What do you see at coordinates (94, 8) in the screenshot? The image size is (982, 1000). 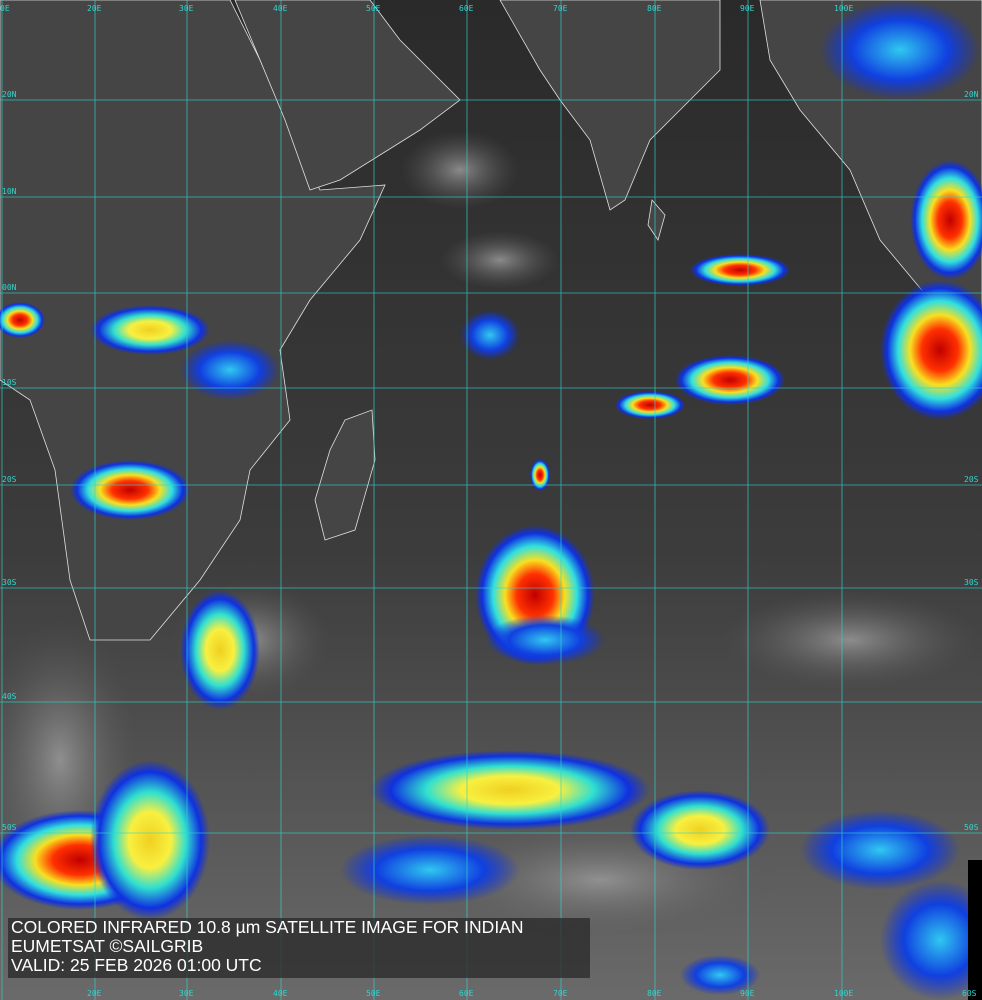 I see `top-longitude-label: 20E` at bounding box center [94, 8].